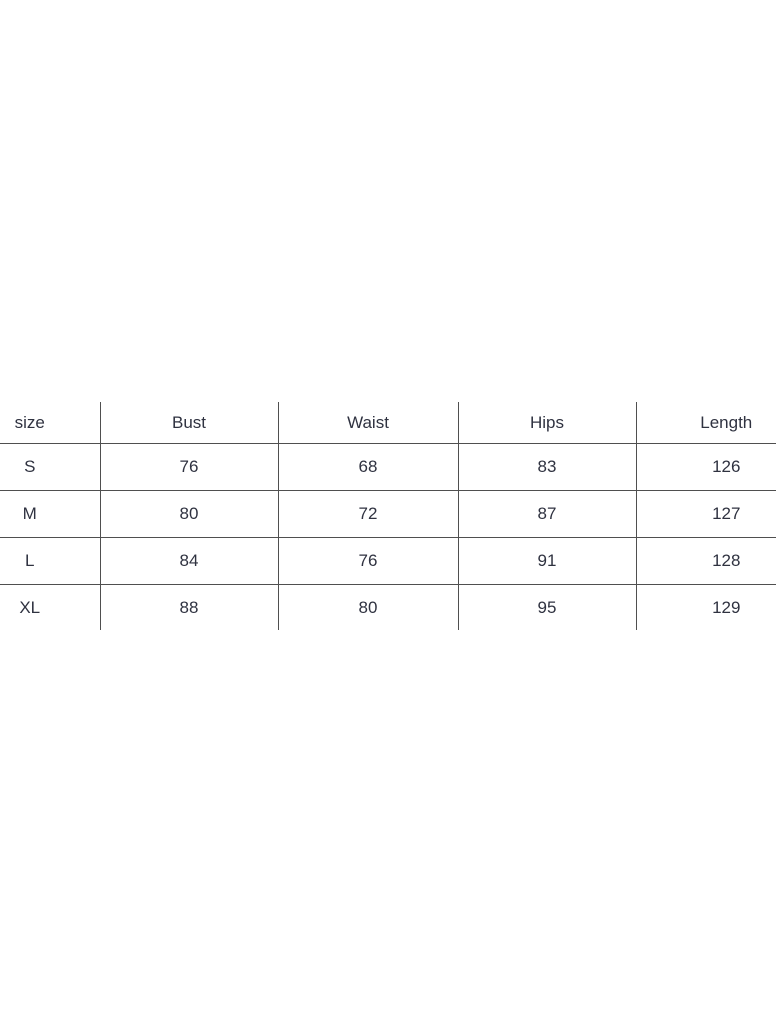  Describe the element at coordinates (547, 561) in the screenshot. I see `cell-l-hips: 91` at that location.